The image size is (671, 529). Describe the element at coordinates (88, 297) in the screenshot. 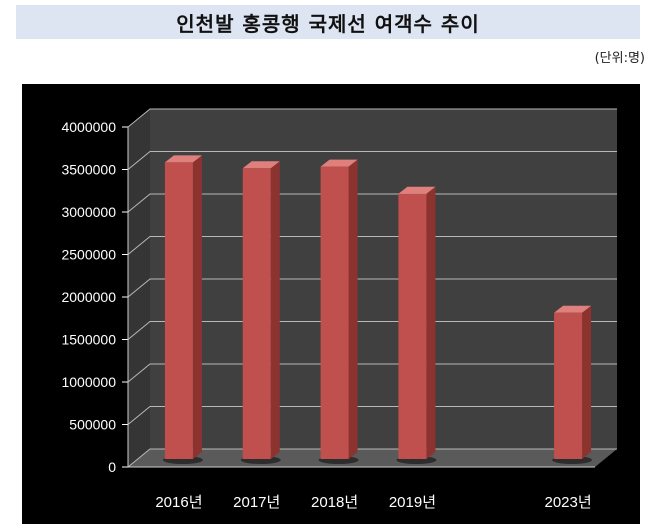

I see `y-tick-label: 2000000` at that location.